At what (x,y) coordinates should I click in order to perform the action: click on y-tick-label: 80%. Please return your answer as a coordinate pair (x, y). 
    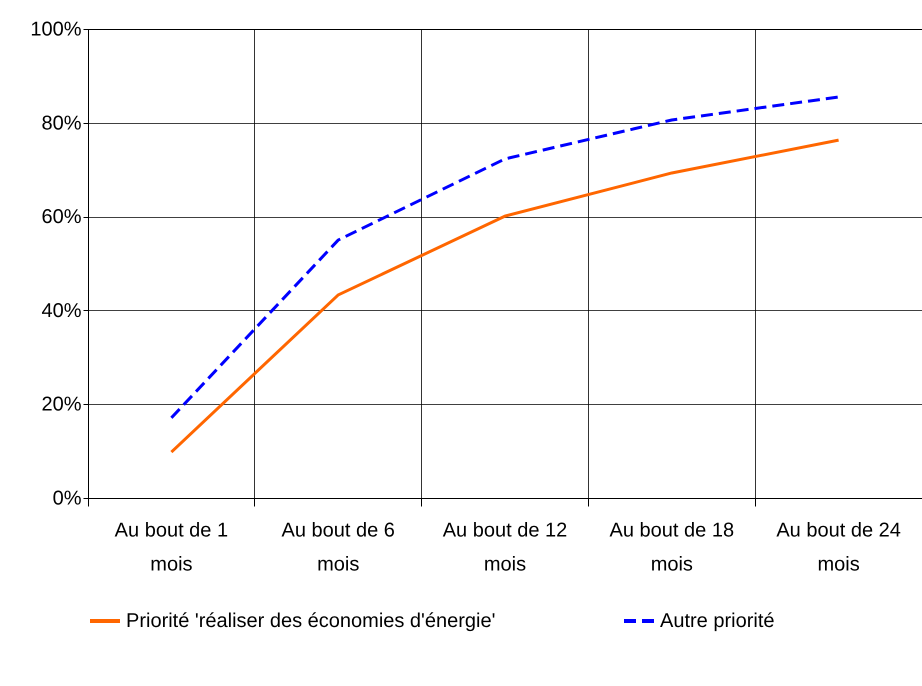
    Looking at the image, I should click on (61, 123).